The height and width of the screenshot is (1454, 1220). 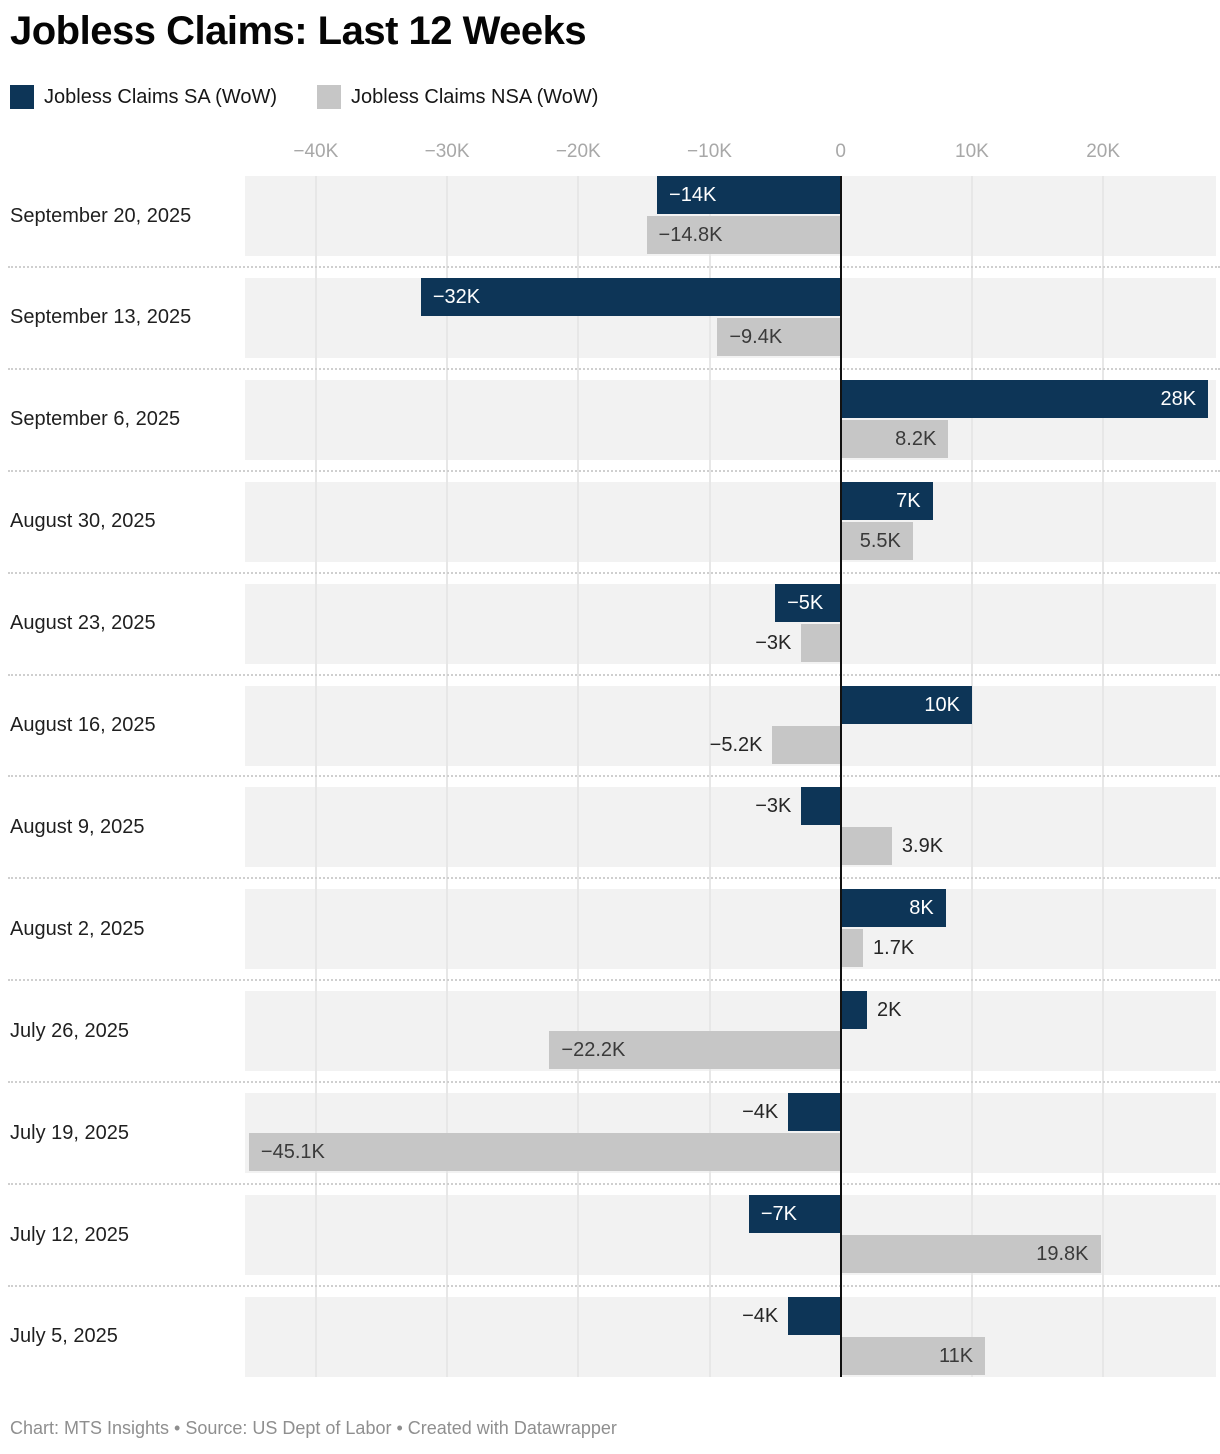 I want to click on x-axis-tick-label: −20K, so click(x=578, y=151).